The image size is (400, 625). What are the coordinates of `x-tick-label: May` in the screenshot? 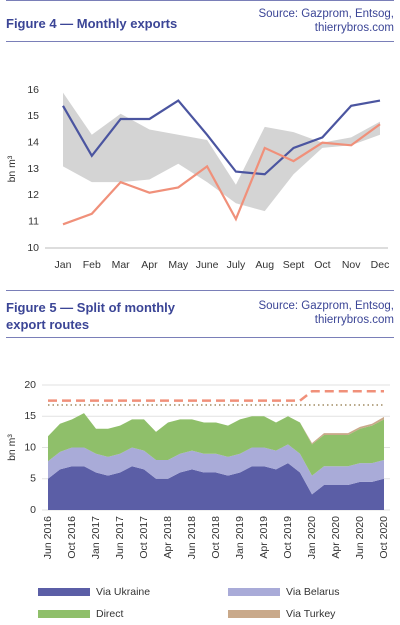 It's located at (178, 265).